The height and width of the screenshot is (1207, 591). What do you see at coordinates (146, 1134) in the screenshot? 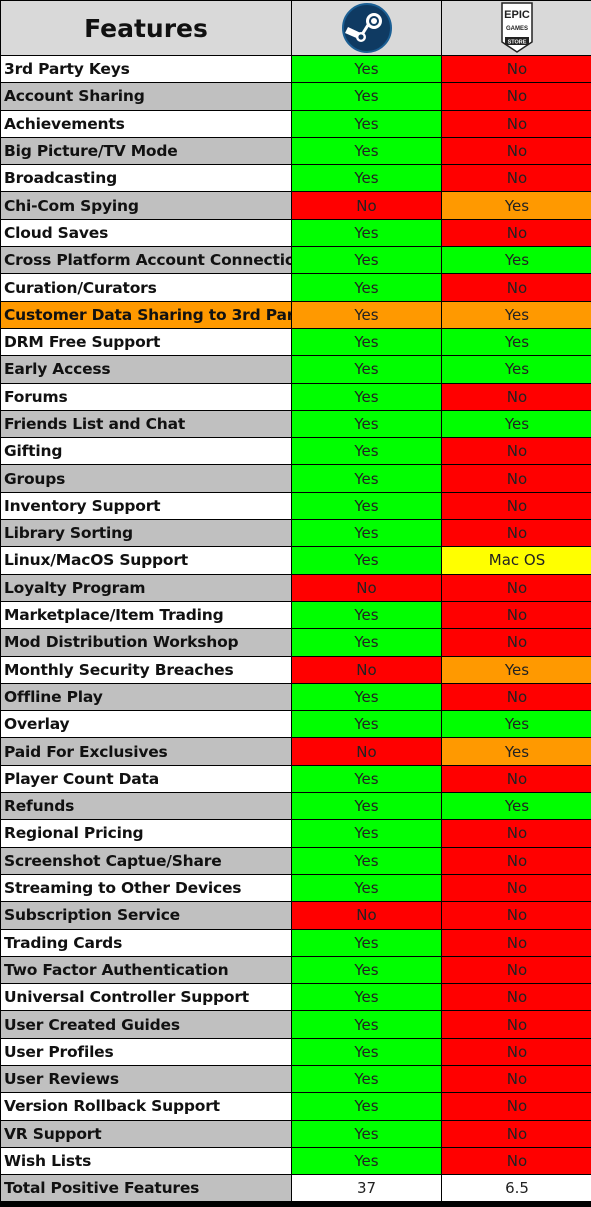
I see `feature-label-vr-support: VR Support` at bounding box center [146, 1134].